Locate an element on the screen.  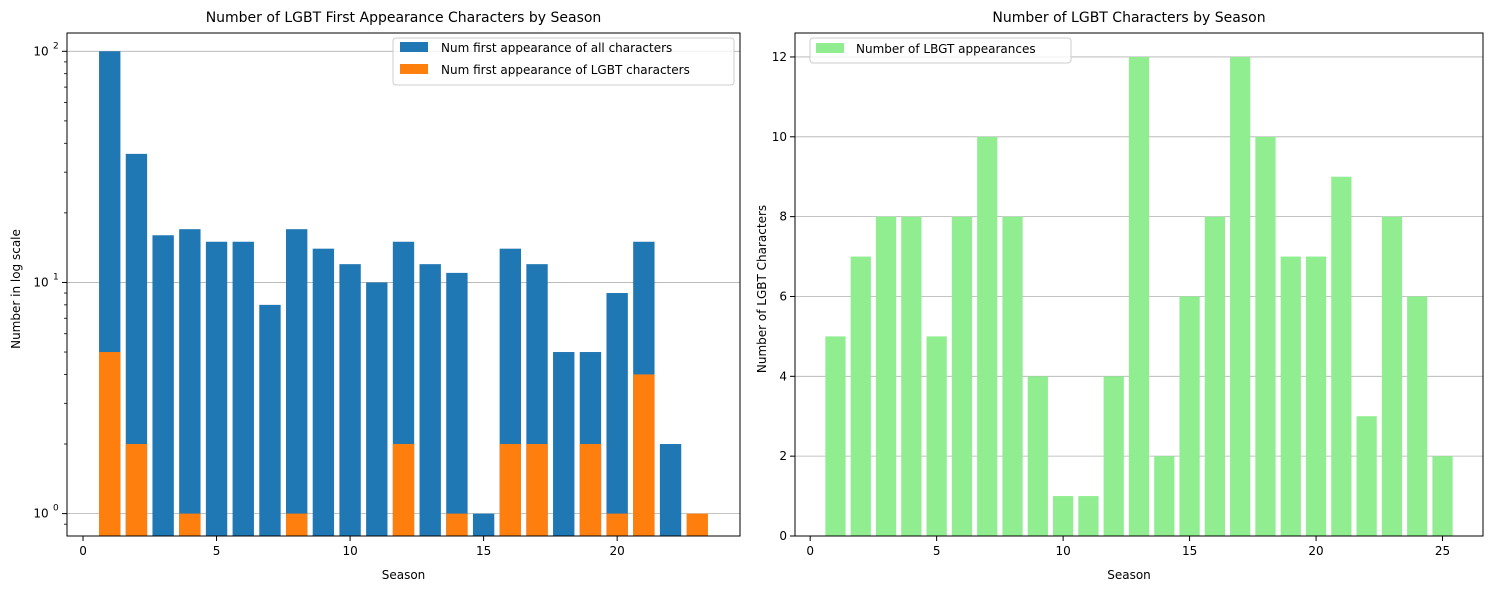
legend-swatch-lgbt-characters is located at coordinates (414, 69).